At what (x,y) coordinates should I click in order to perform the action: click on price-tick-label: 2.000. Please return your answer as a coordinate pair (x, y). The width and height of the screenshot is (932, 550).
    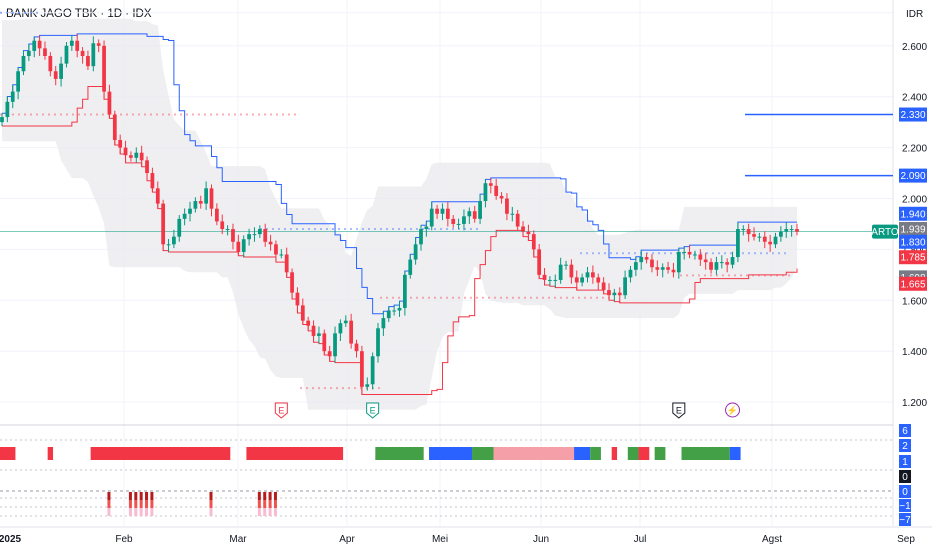
    Looking at the image, I should click on (914, 200).